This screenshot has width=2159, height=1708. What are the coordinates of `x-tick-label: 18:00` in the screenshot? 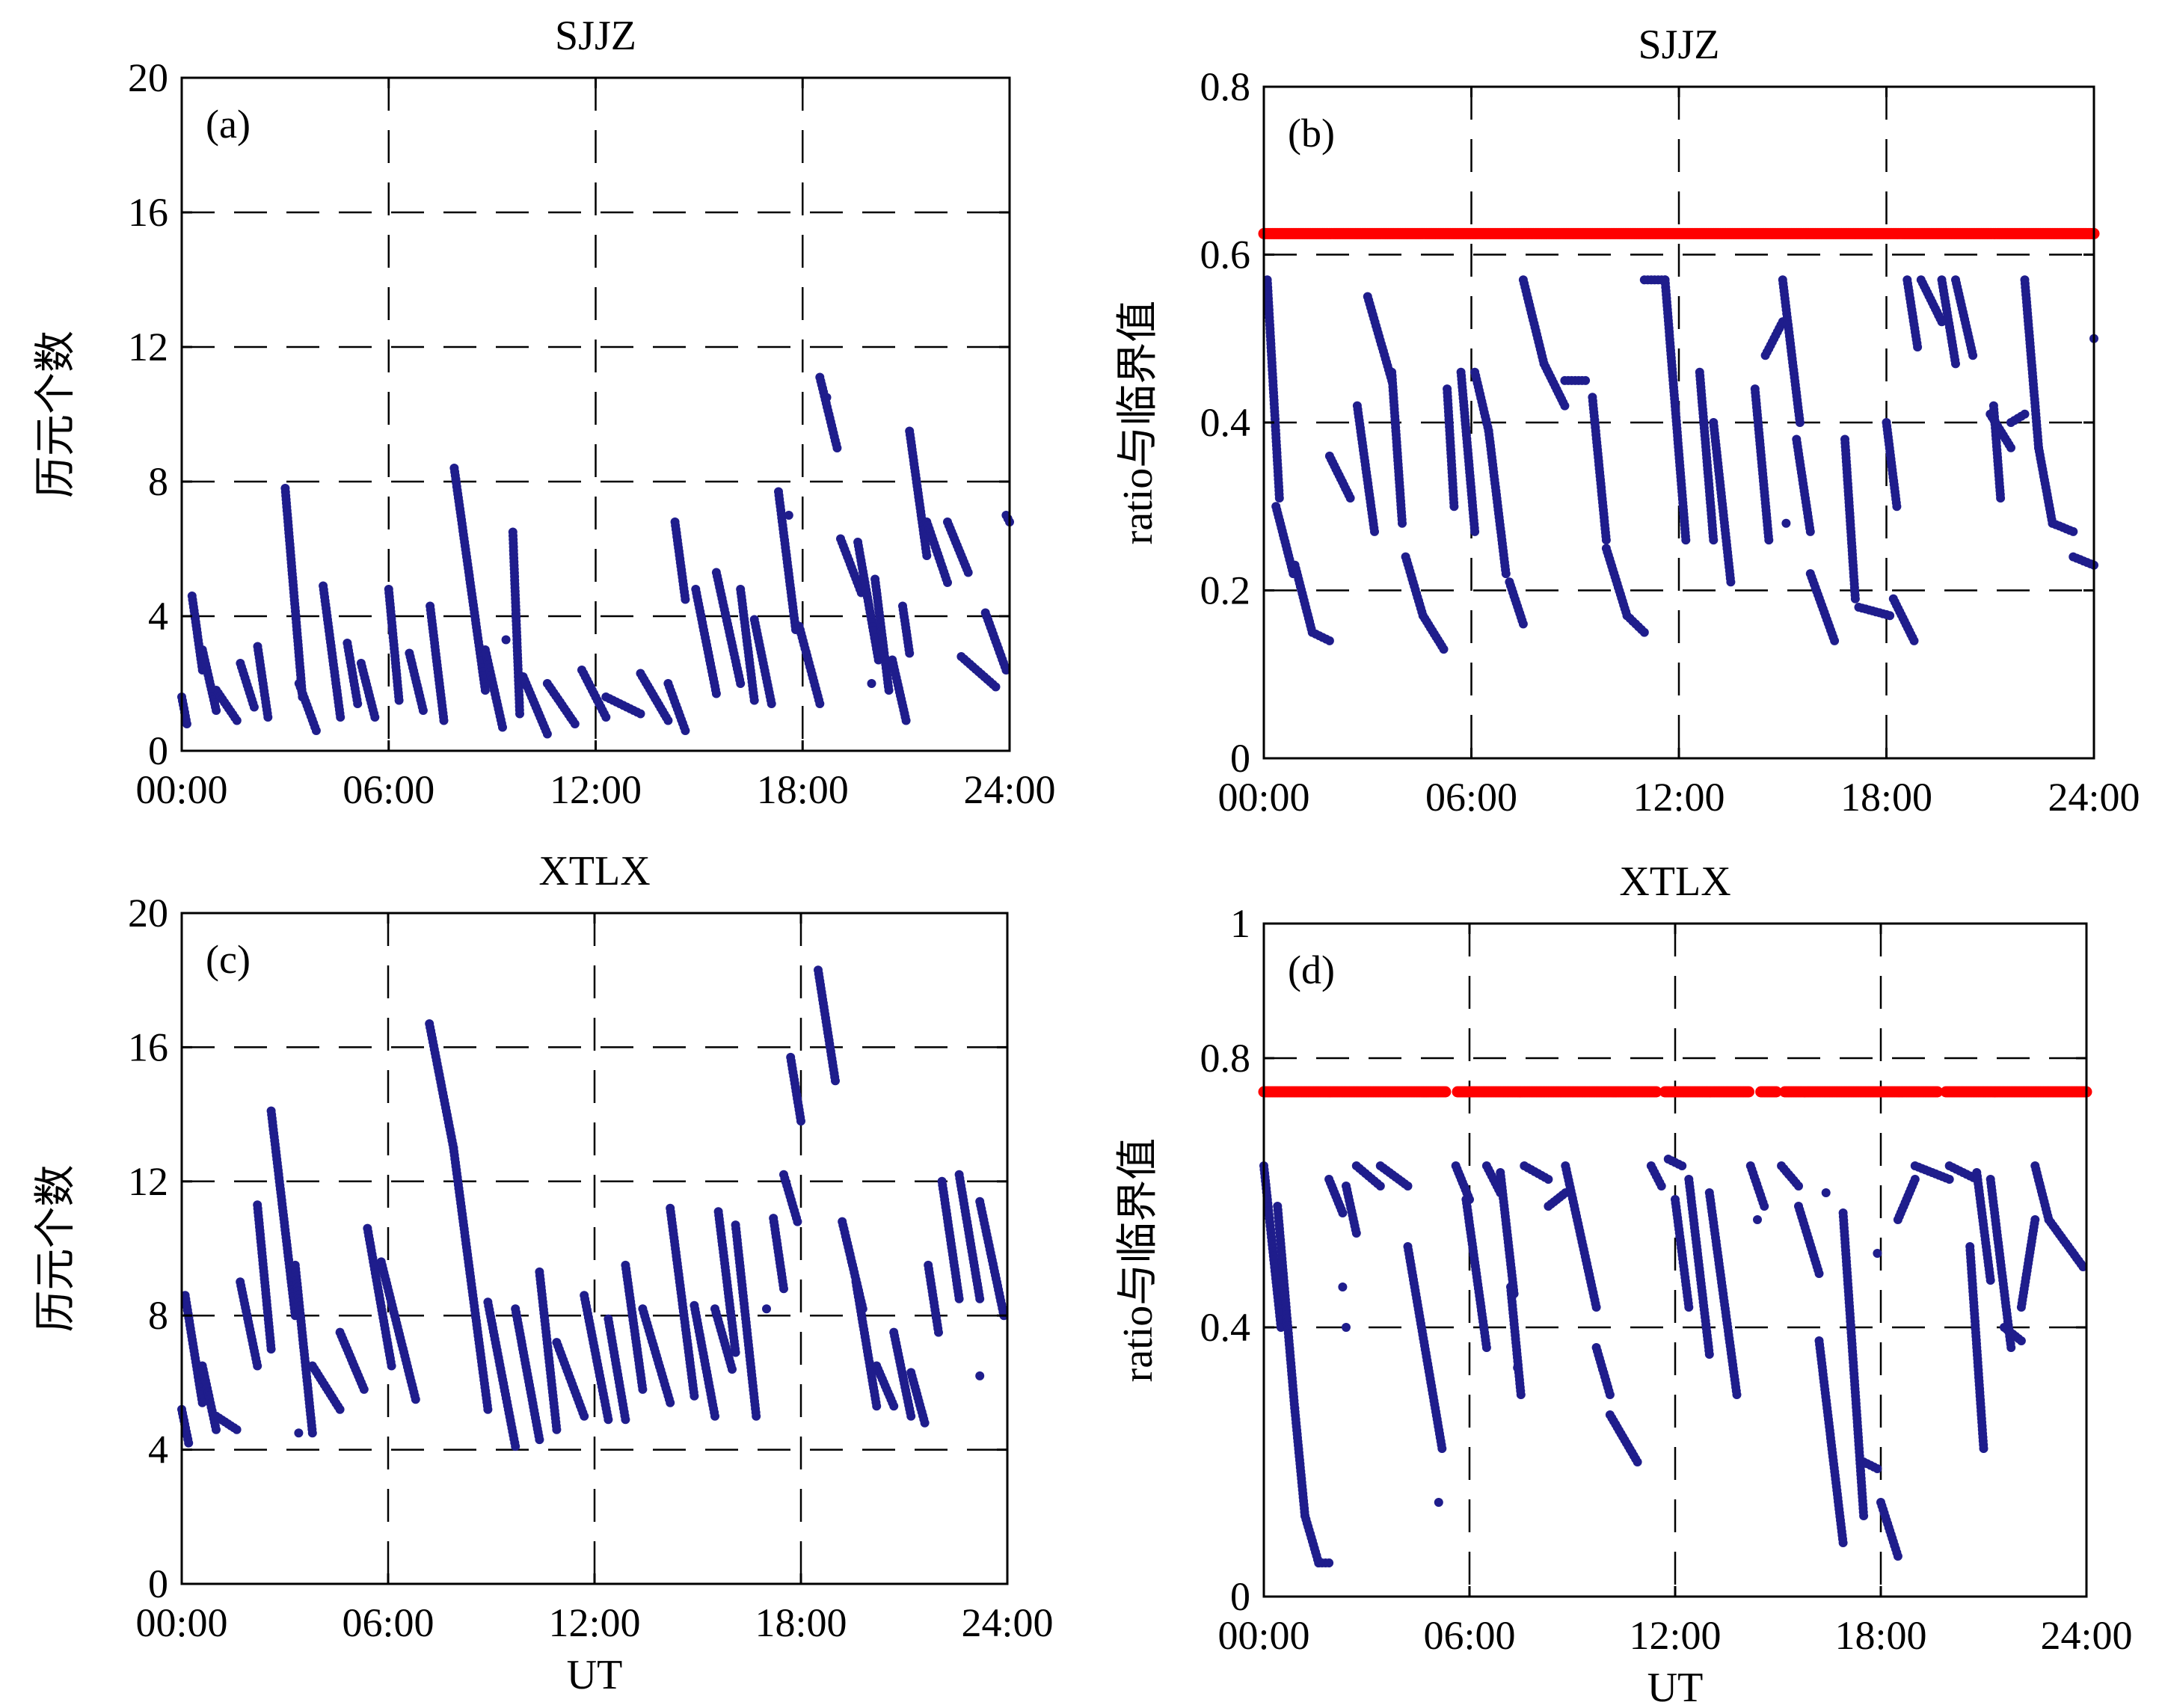 It's located at (803, 789).